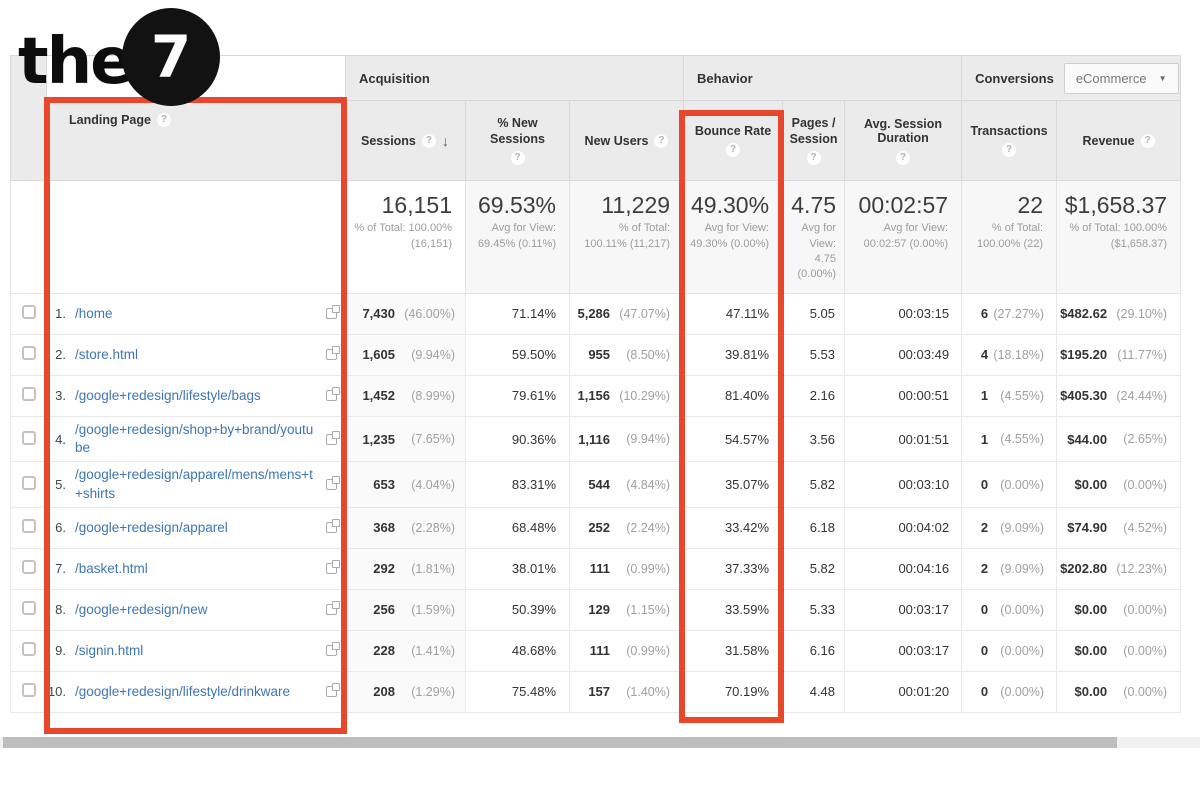  I want to click on landing-page-cell: 6. /google+redesign/apparel, so click(196, 528).